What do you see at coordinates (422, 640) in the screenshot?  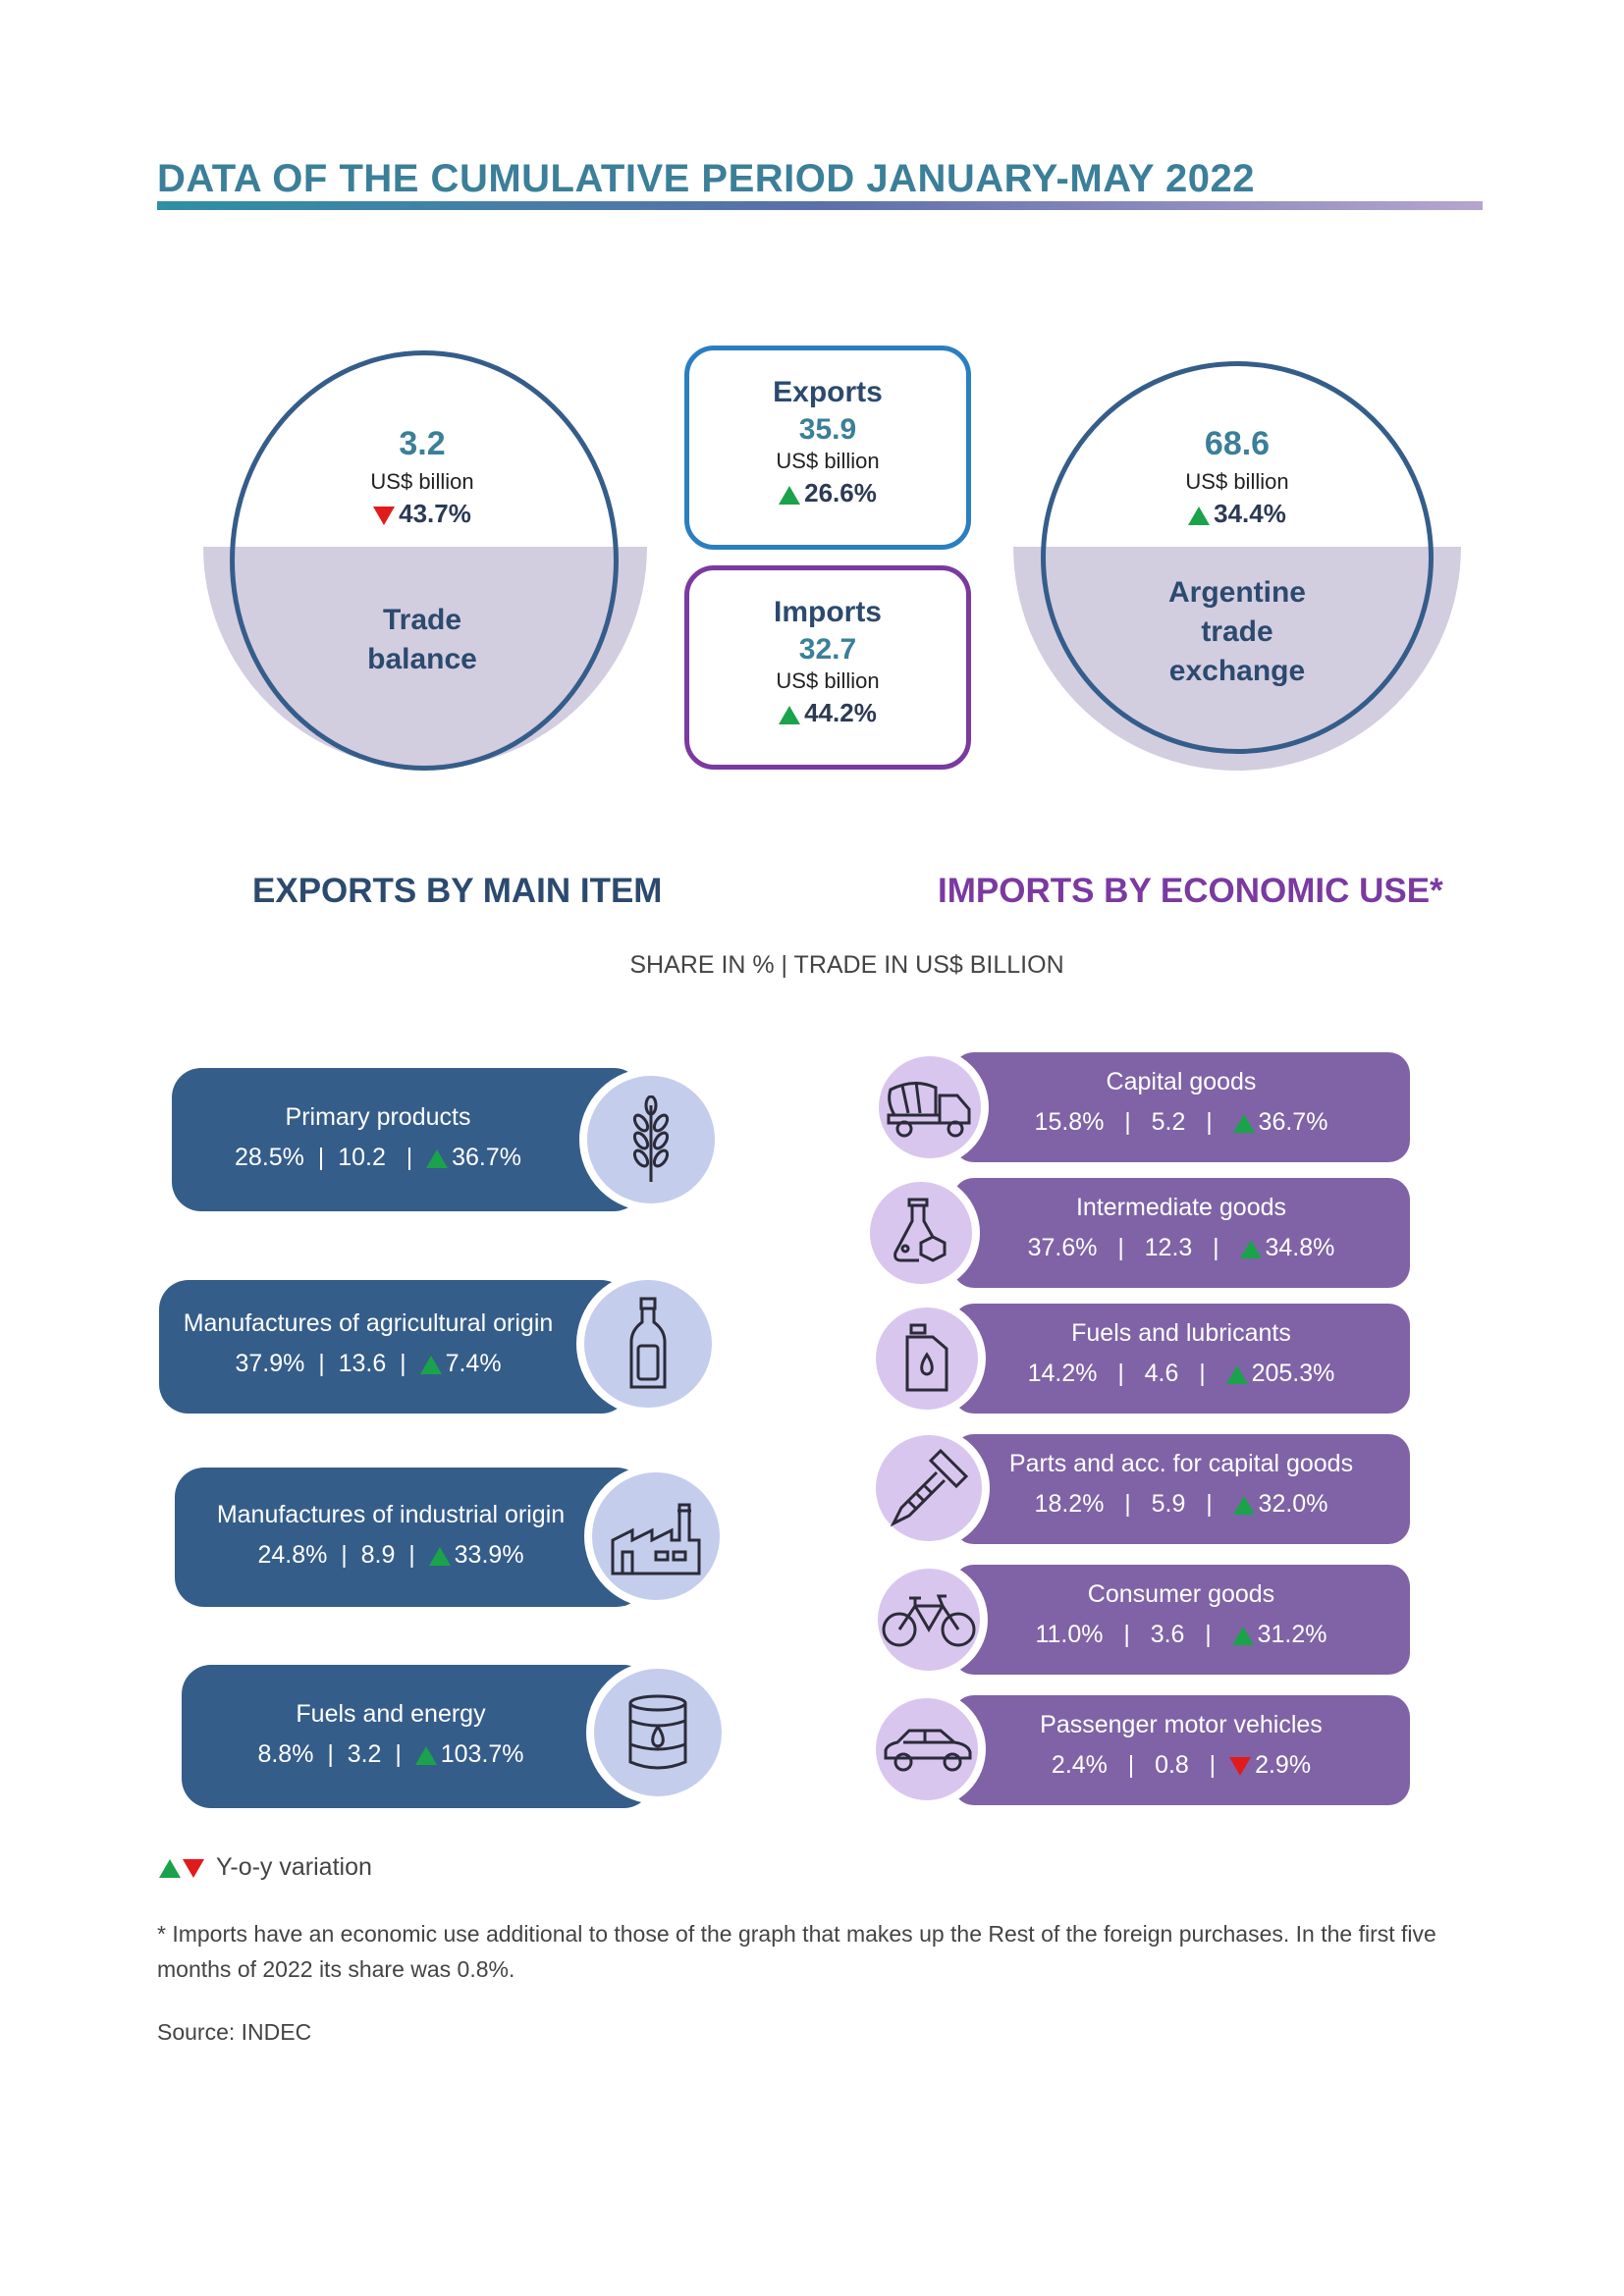 I see `trade-balance-label: Trade balance` at bounding box center [422, 640].